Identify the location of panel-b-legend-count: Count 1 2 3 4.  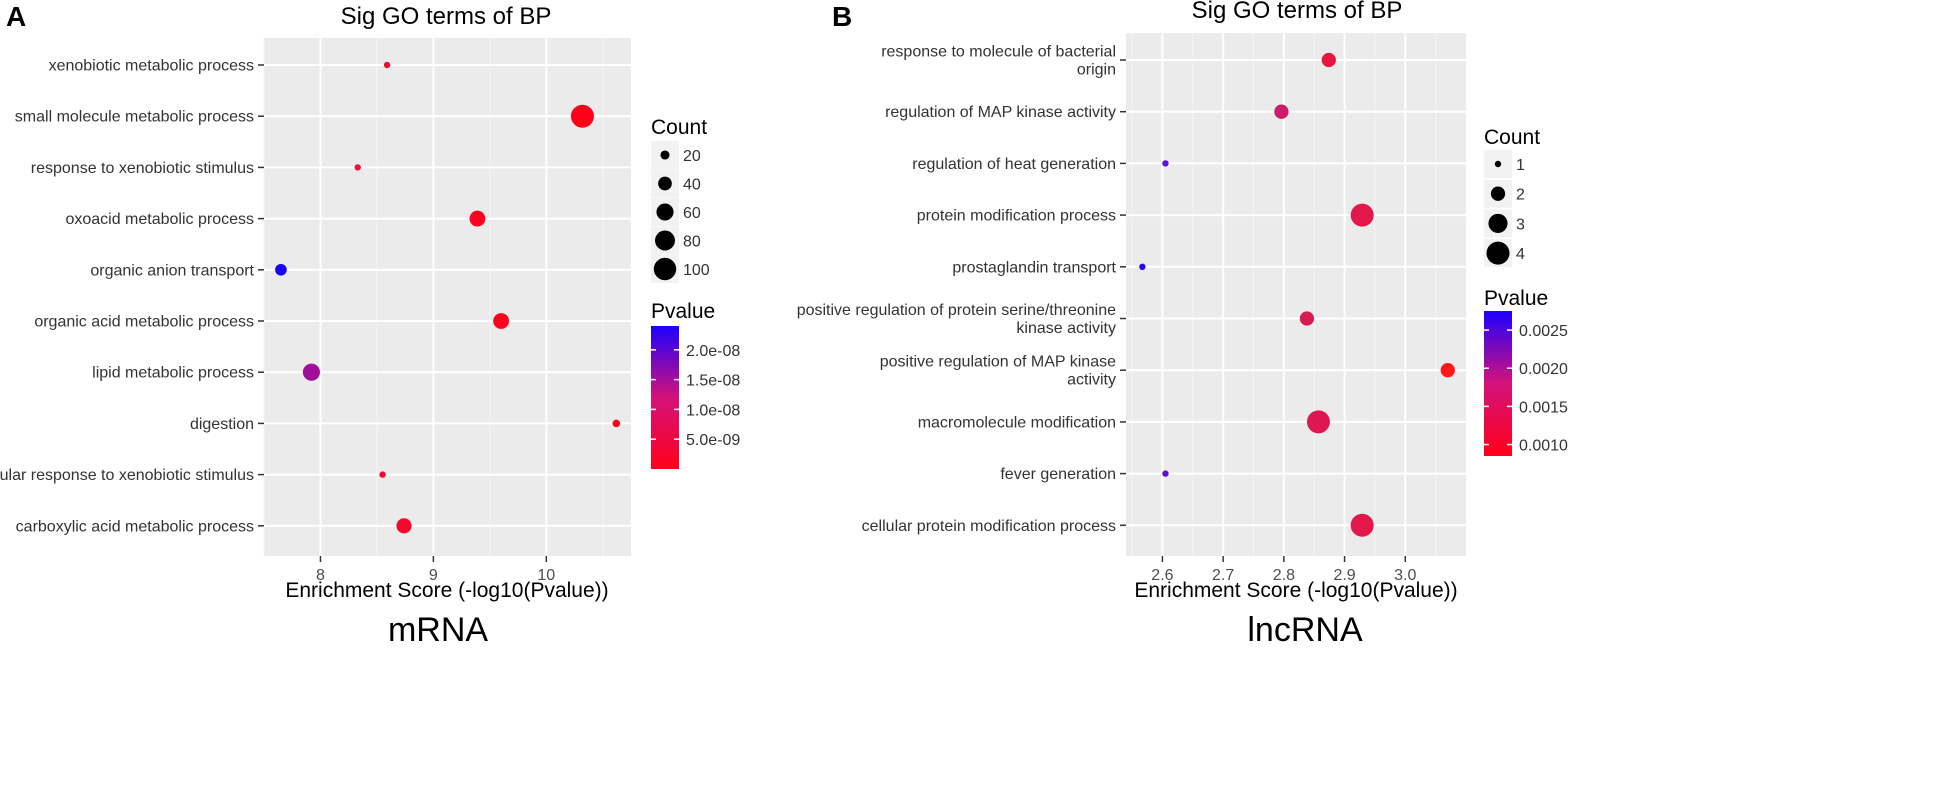
(1512, 197).